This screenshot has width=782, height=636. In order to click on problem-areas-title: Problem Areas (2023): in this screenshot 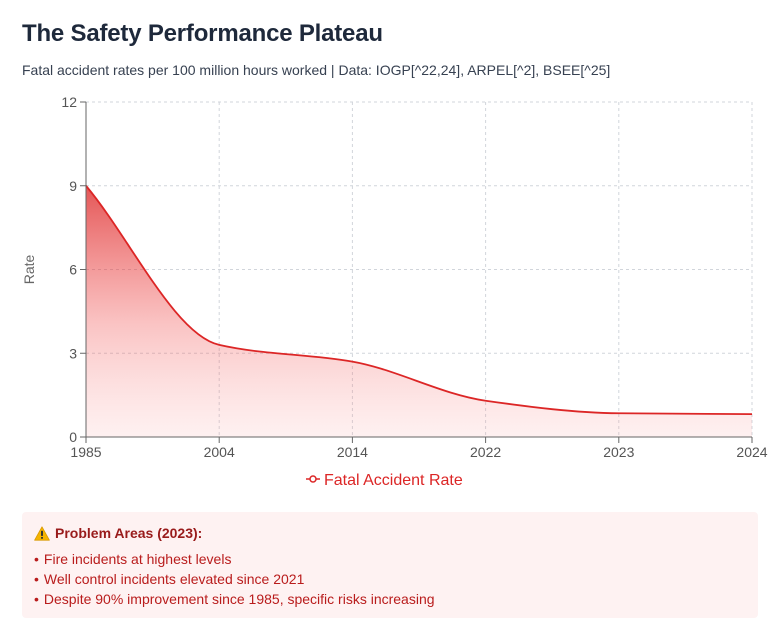, I will do `click(129, 533)`.